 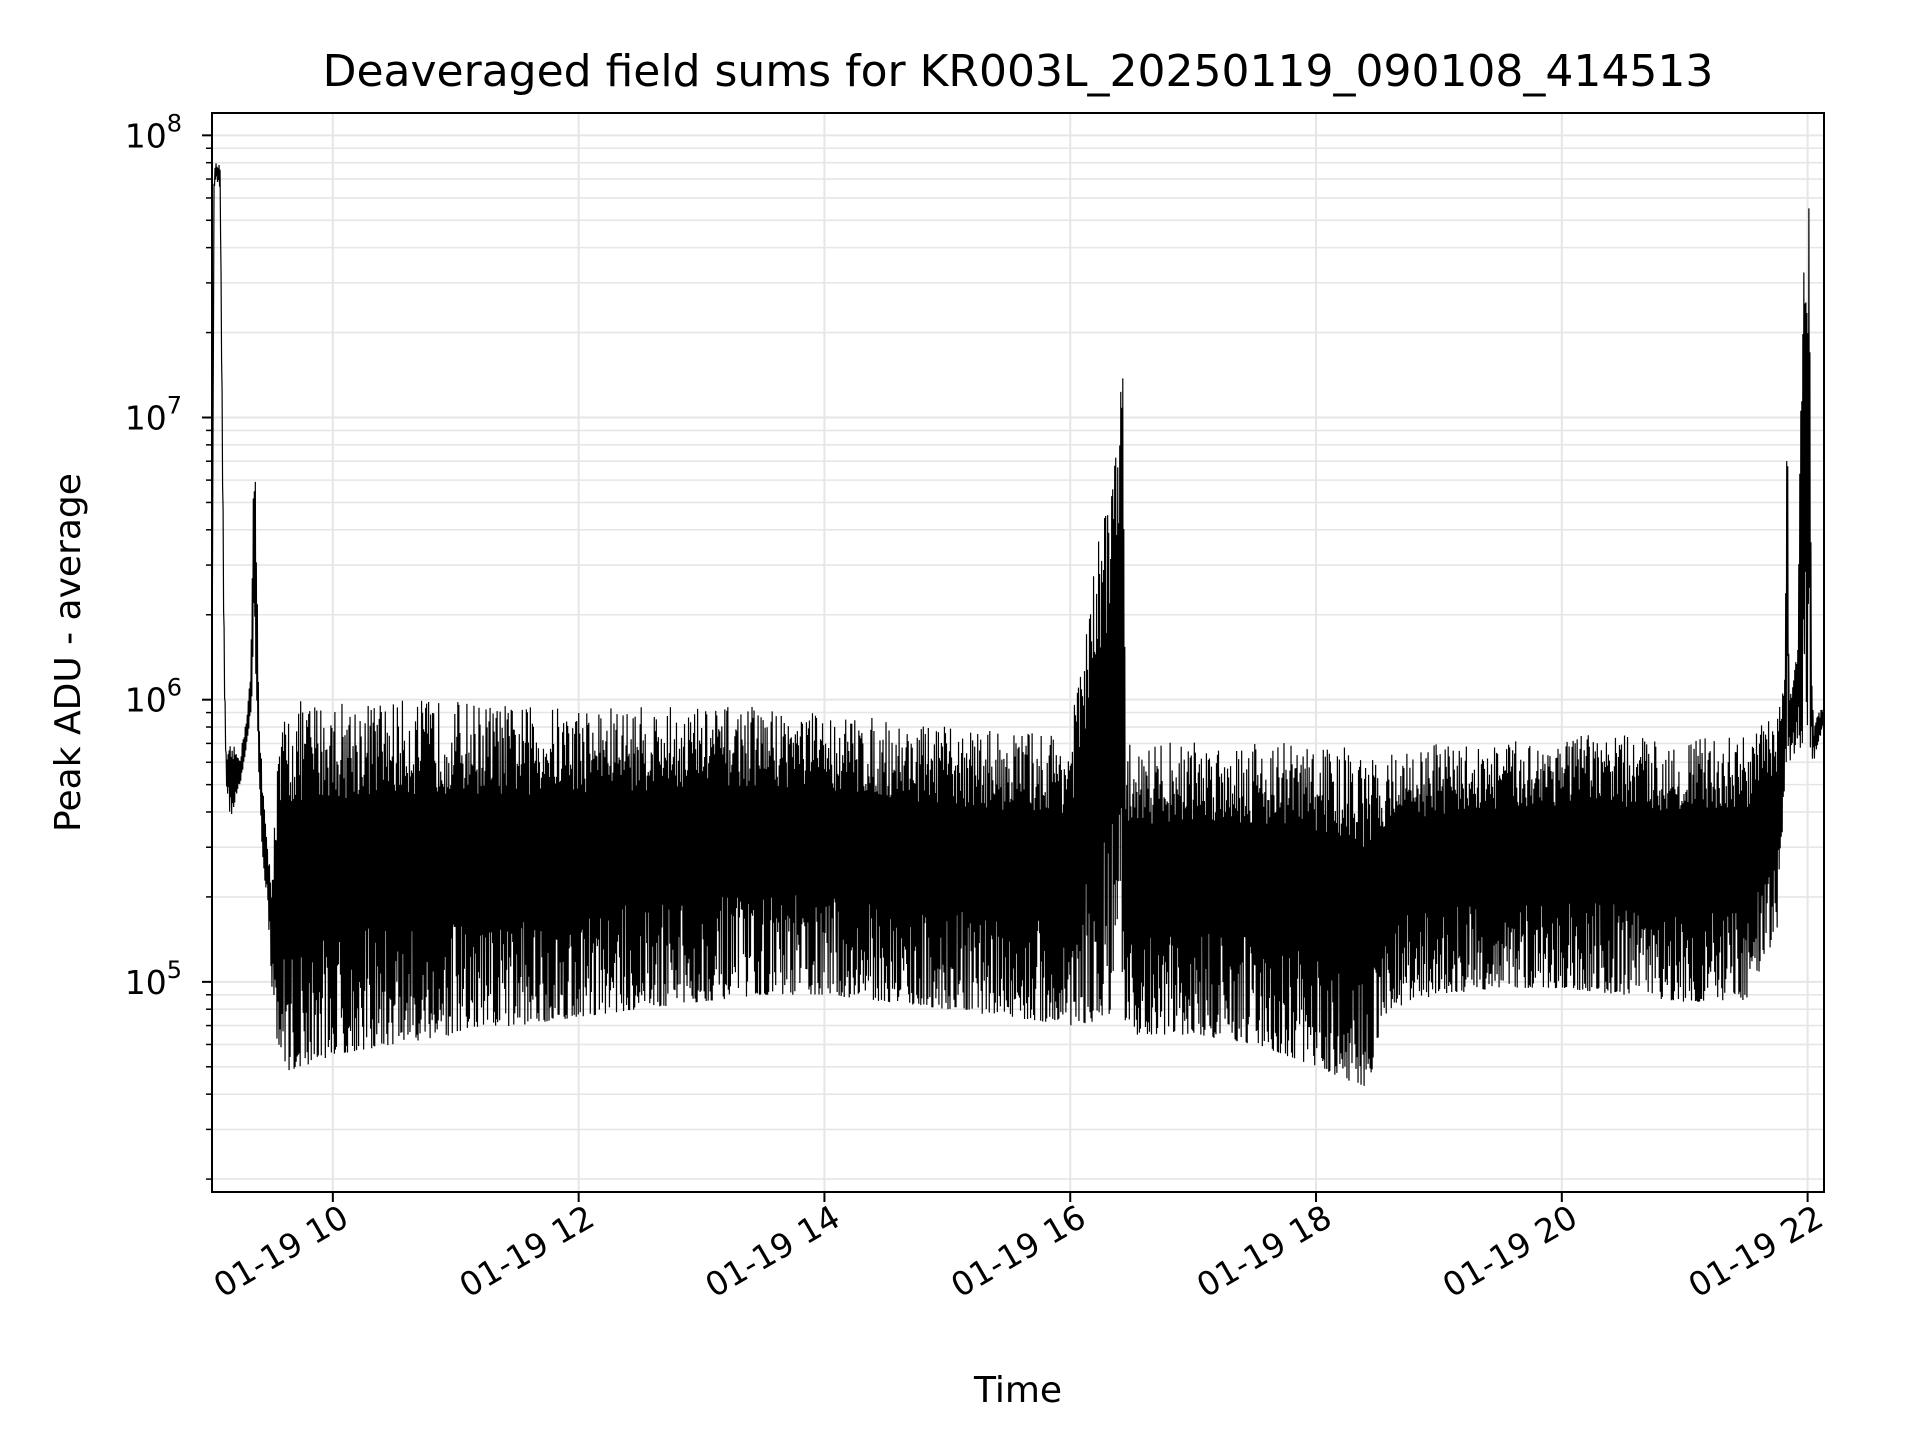 What do you see at coordinates (153, 415) in the screenshot?
I see `y-tick-label: 10⁷` at bounding box center [153, 415].